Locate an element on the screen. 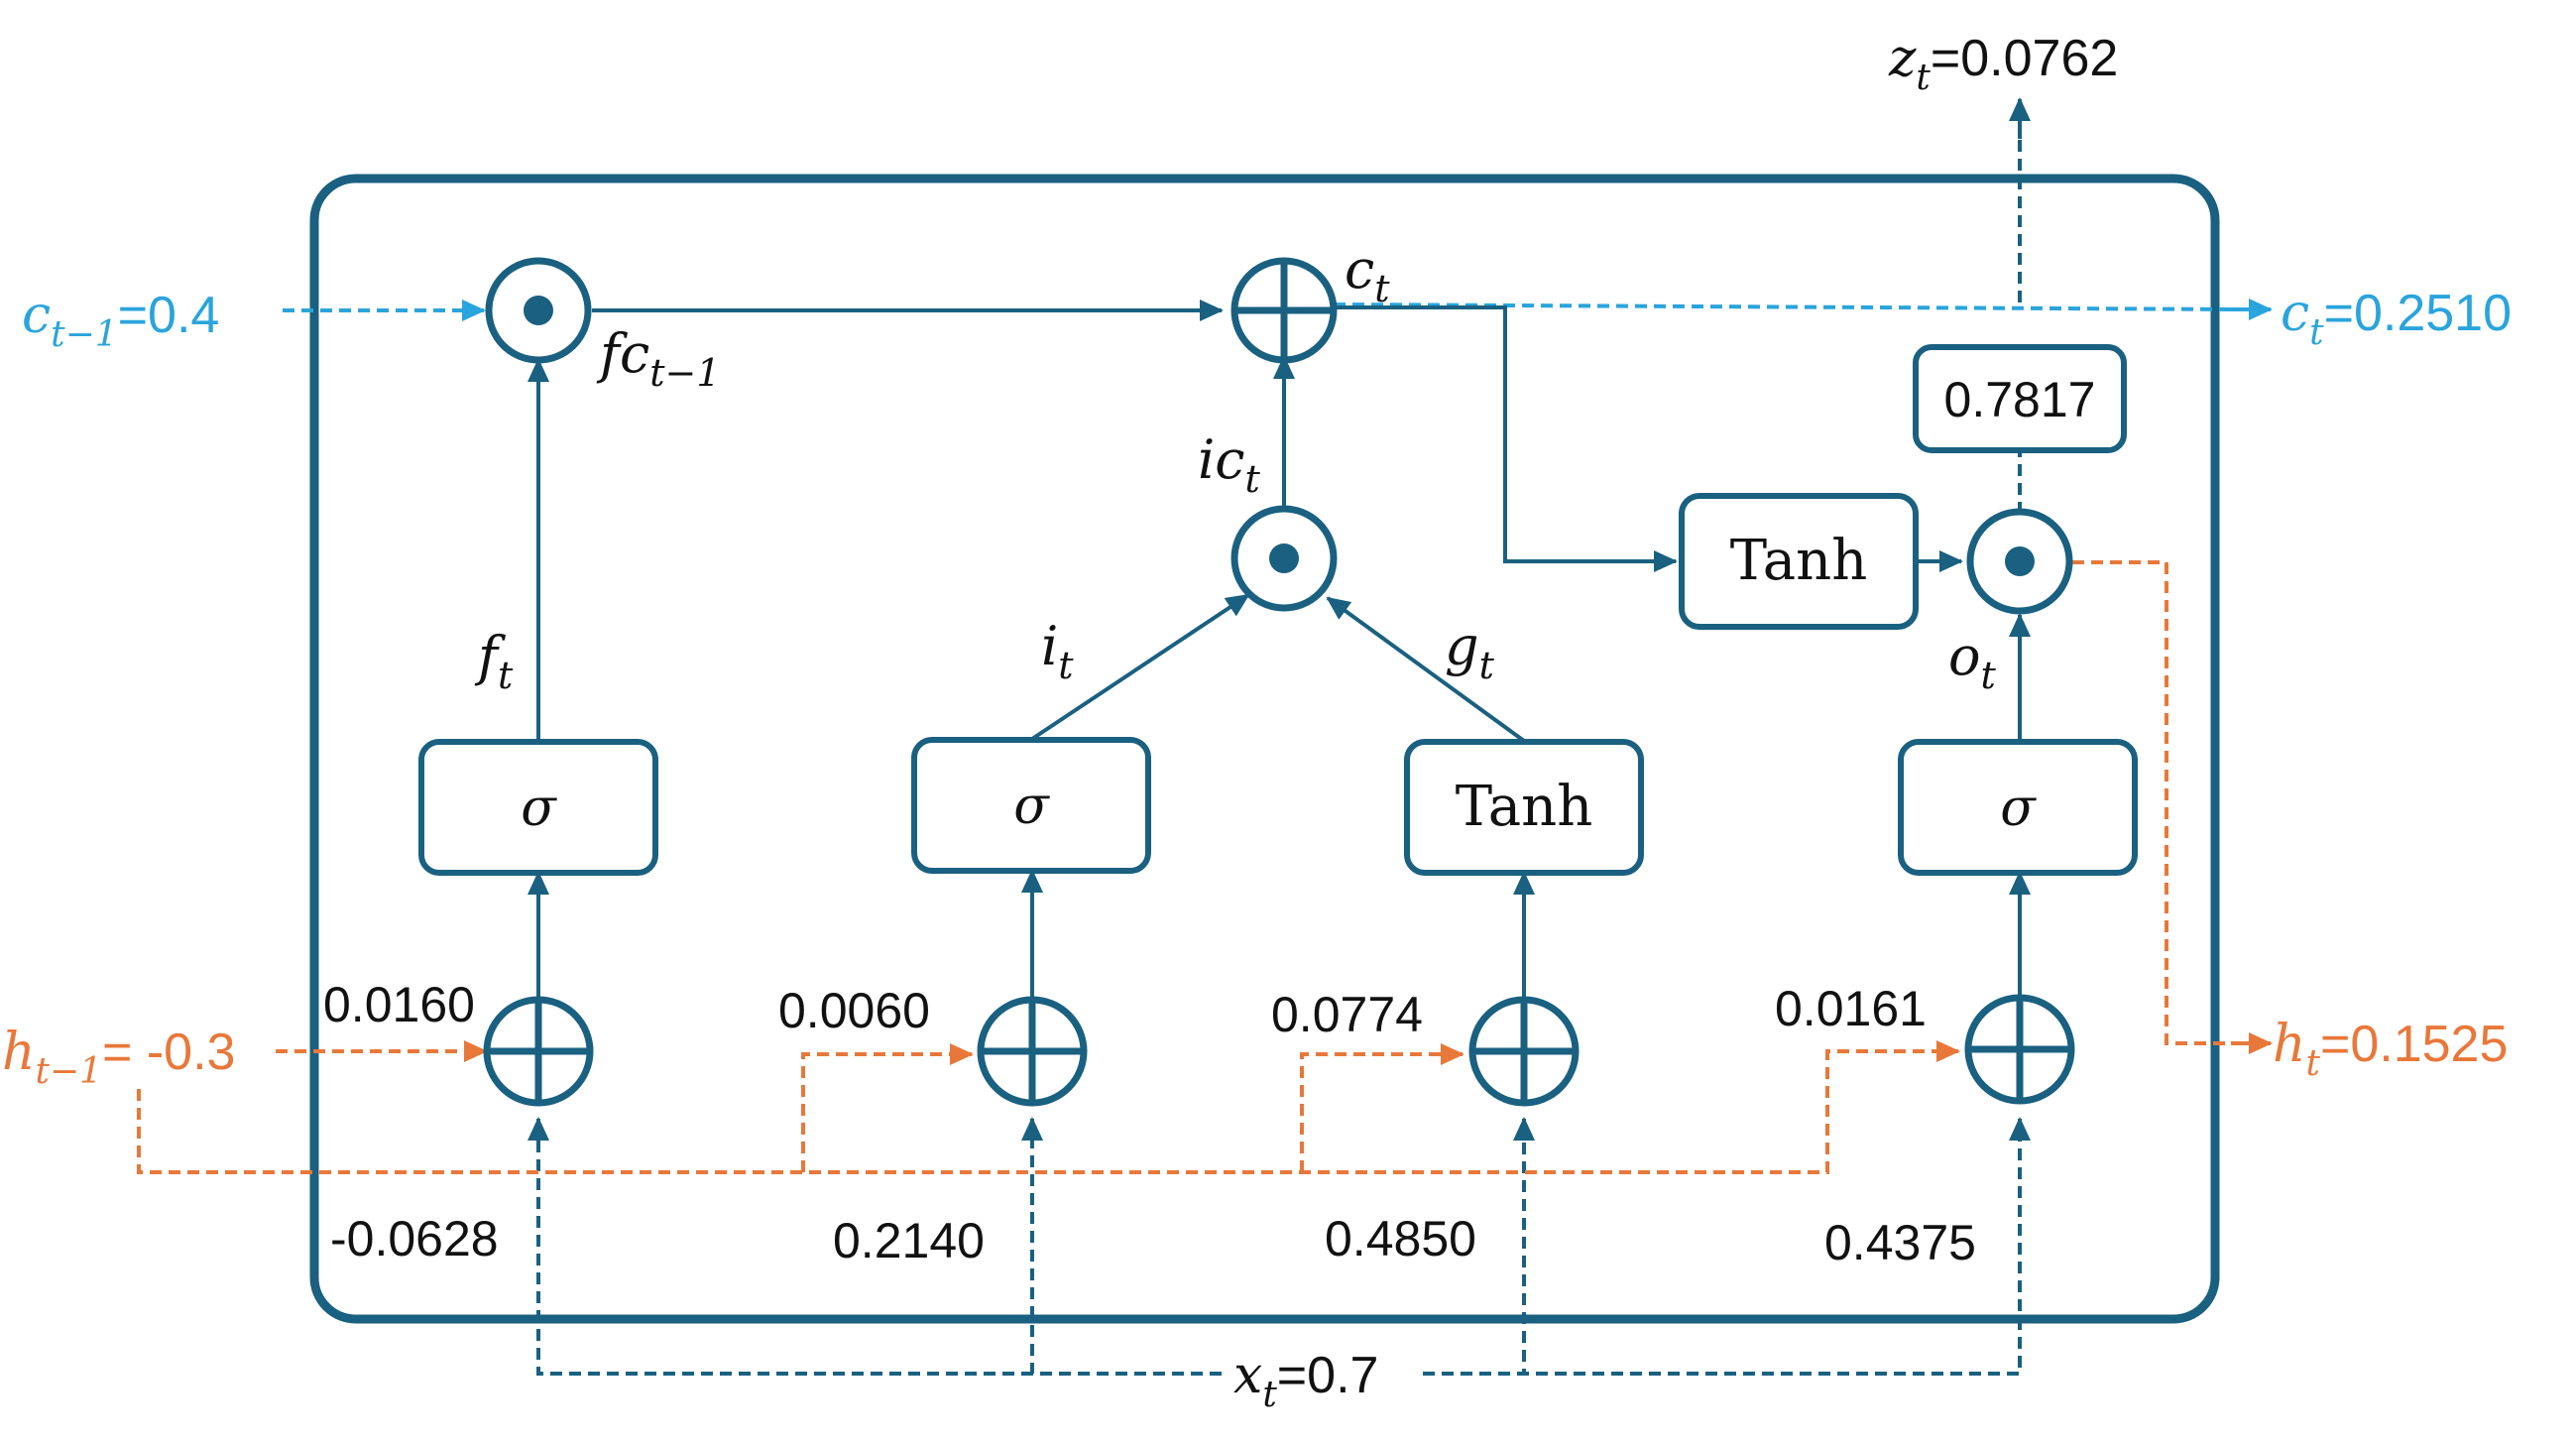  i-t-label: it is located at coordinates (1057, 651).